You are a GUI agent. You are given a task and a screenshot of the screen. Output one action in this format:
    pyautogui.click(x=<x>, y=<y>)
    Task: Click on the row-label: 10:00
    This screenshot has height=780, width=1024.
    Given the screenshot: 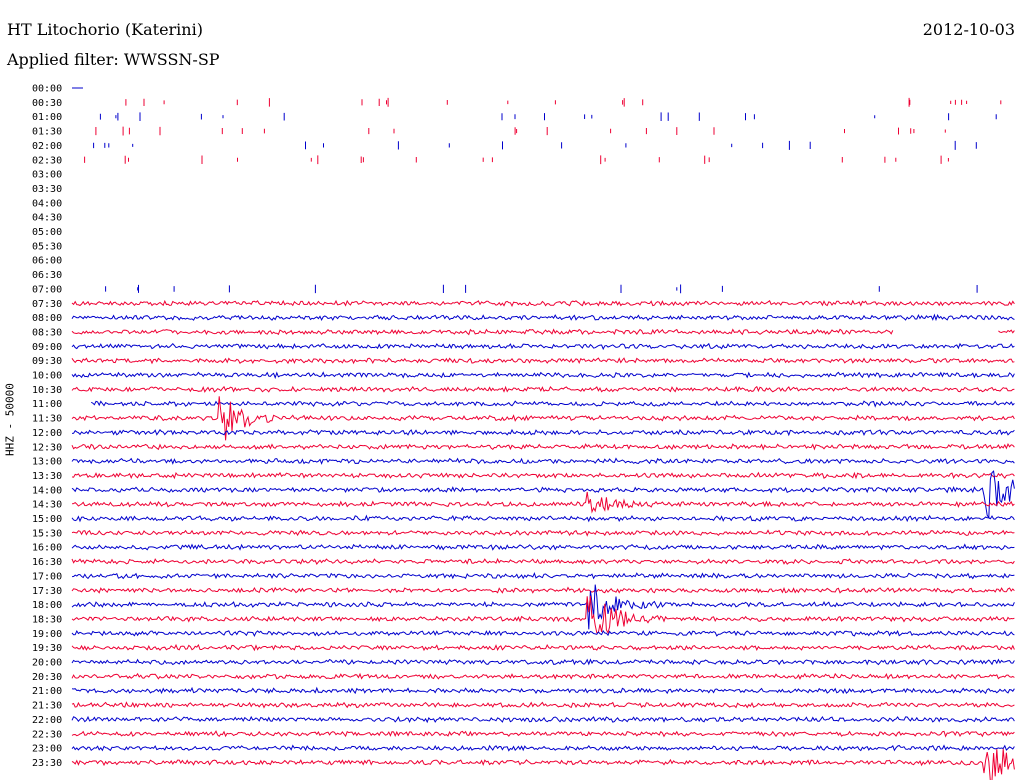 What is the action you would take?
    pyautogui.click(x=47, y=376)
    